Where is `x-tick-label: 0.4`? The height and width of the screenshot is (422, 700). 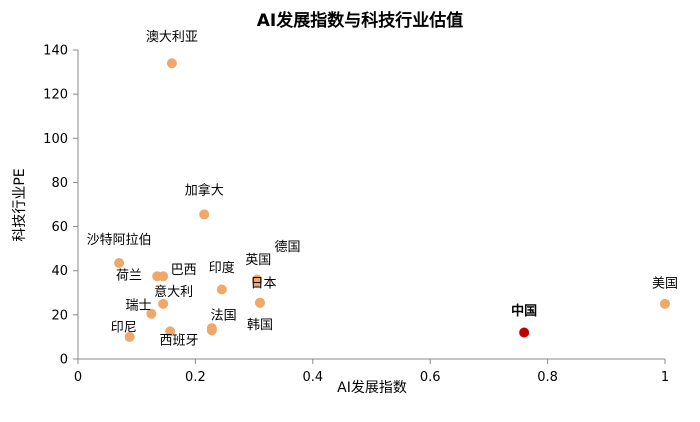 x-tick-label: 0.4 is located at coordinates (312, 377).